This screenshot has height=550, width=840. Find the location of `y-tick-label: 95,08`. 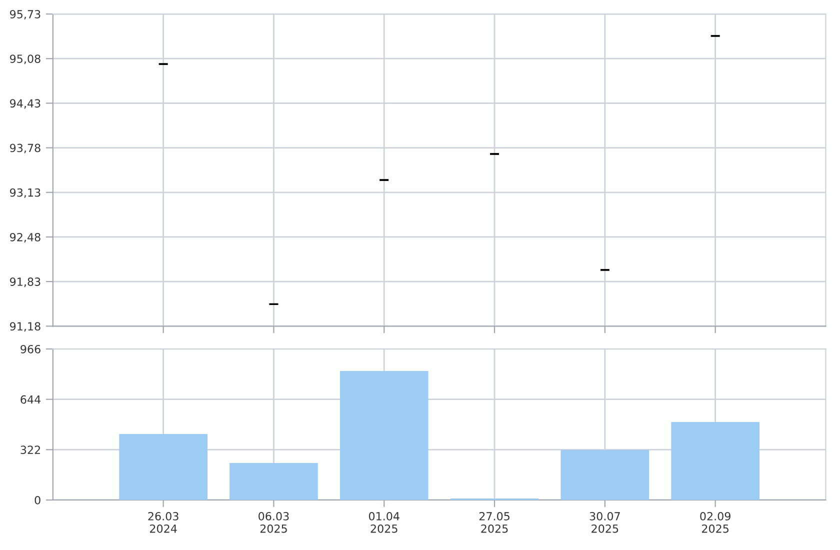

y-tick-label: 95,08 is located at coordinates (25, 59).